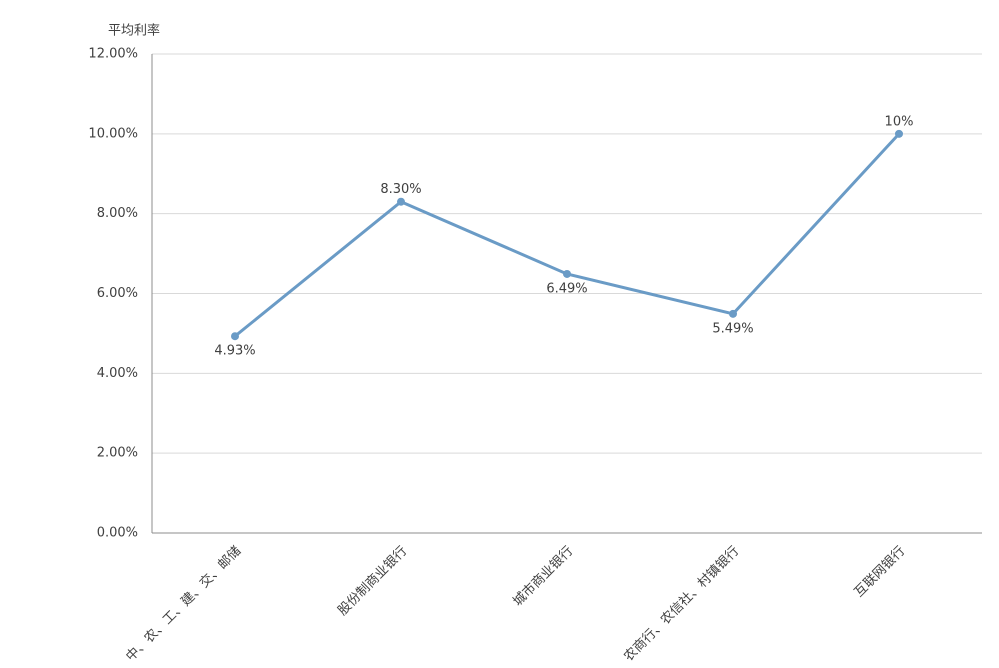  I want to click on data-label: 5.49%, so click(732, 328).